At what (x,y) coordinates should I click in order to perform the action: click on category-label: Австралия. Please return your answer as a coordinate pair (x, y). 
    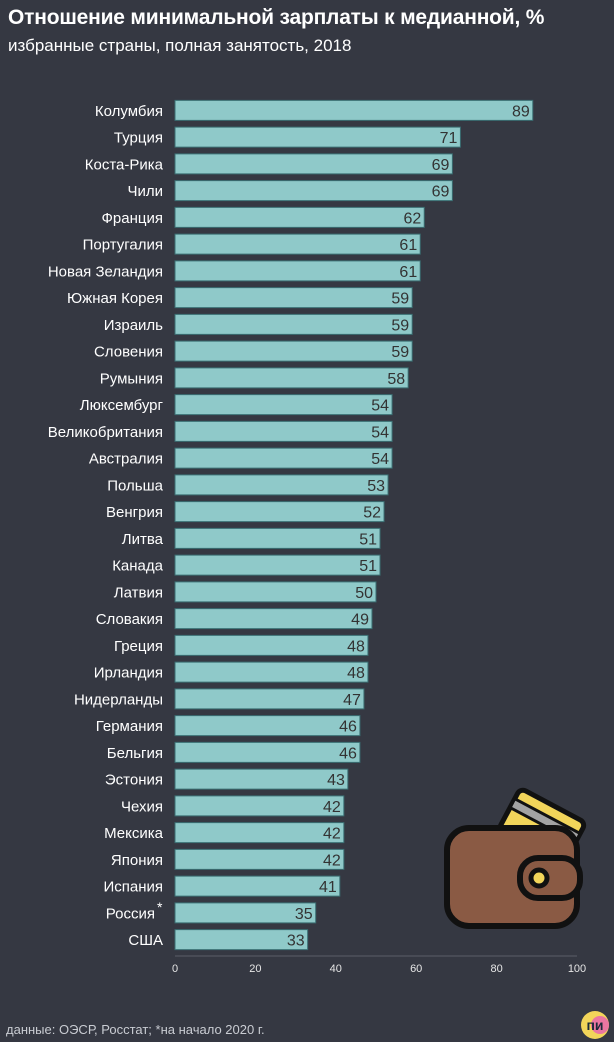
    Looking at the image, I should click on (126, 459).